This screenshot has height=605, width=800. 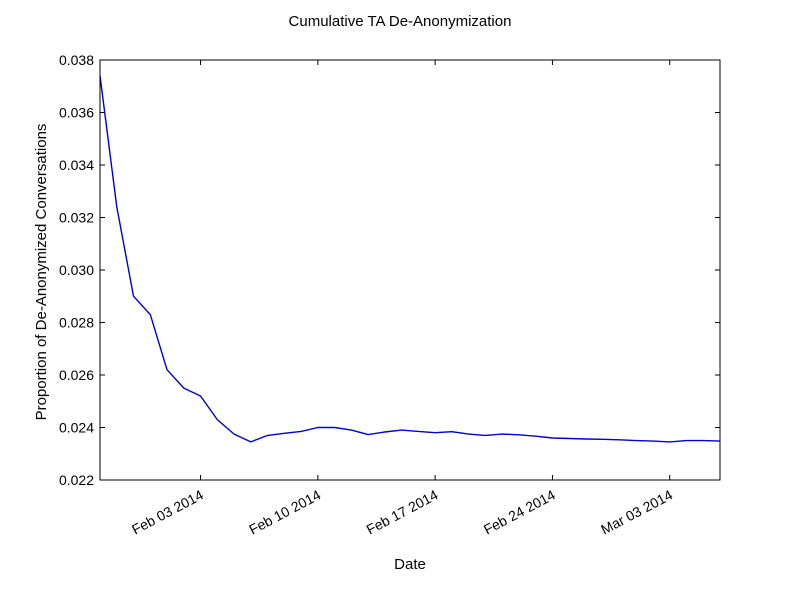 What do you see at coordinates (76, 60) in the screenshot?
I see `y-tick-label: 0.038` at bounding box center [76, 60].